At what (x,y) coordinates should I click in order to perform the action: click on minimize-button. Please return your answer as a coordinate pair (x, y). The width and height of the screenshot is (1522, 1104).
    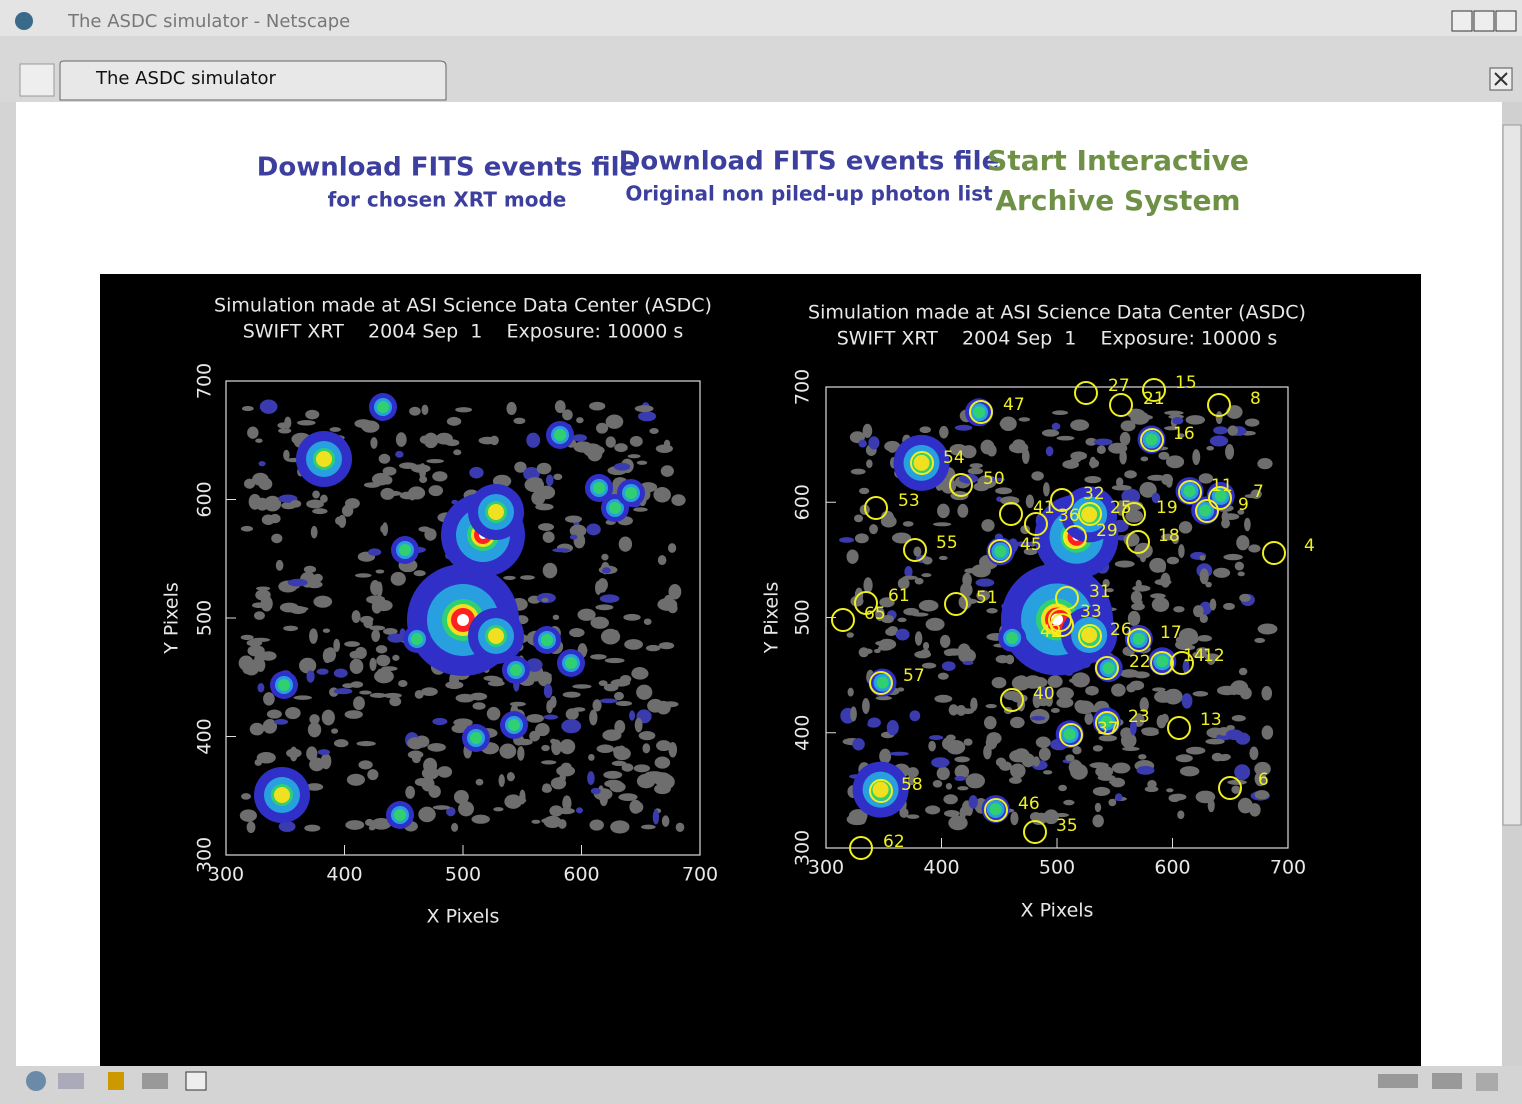
    Looking at the image, I should click on (1462, 21).